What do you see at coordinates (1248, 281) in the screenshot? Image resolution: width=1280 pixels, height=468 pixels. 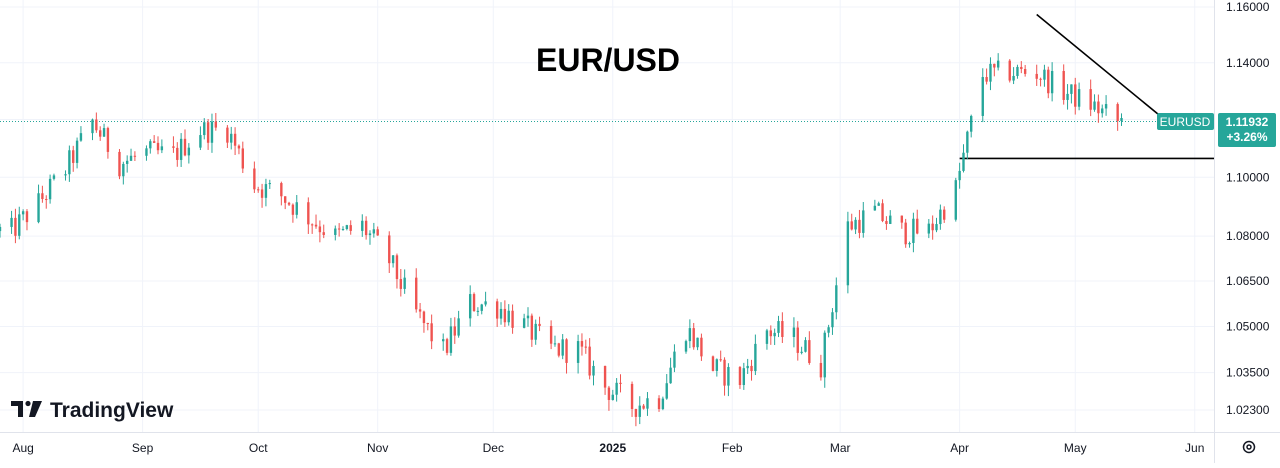 I see `price-tick-label: 1.06500` at bounding box center [1248, 281].